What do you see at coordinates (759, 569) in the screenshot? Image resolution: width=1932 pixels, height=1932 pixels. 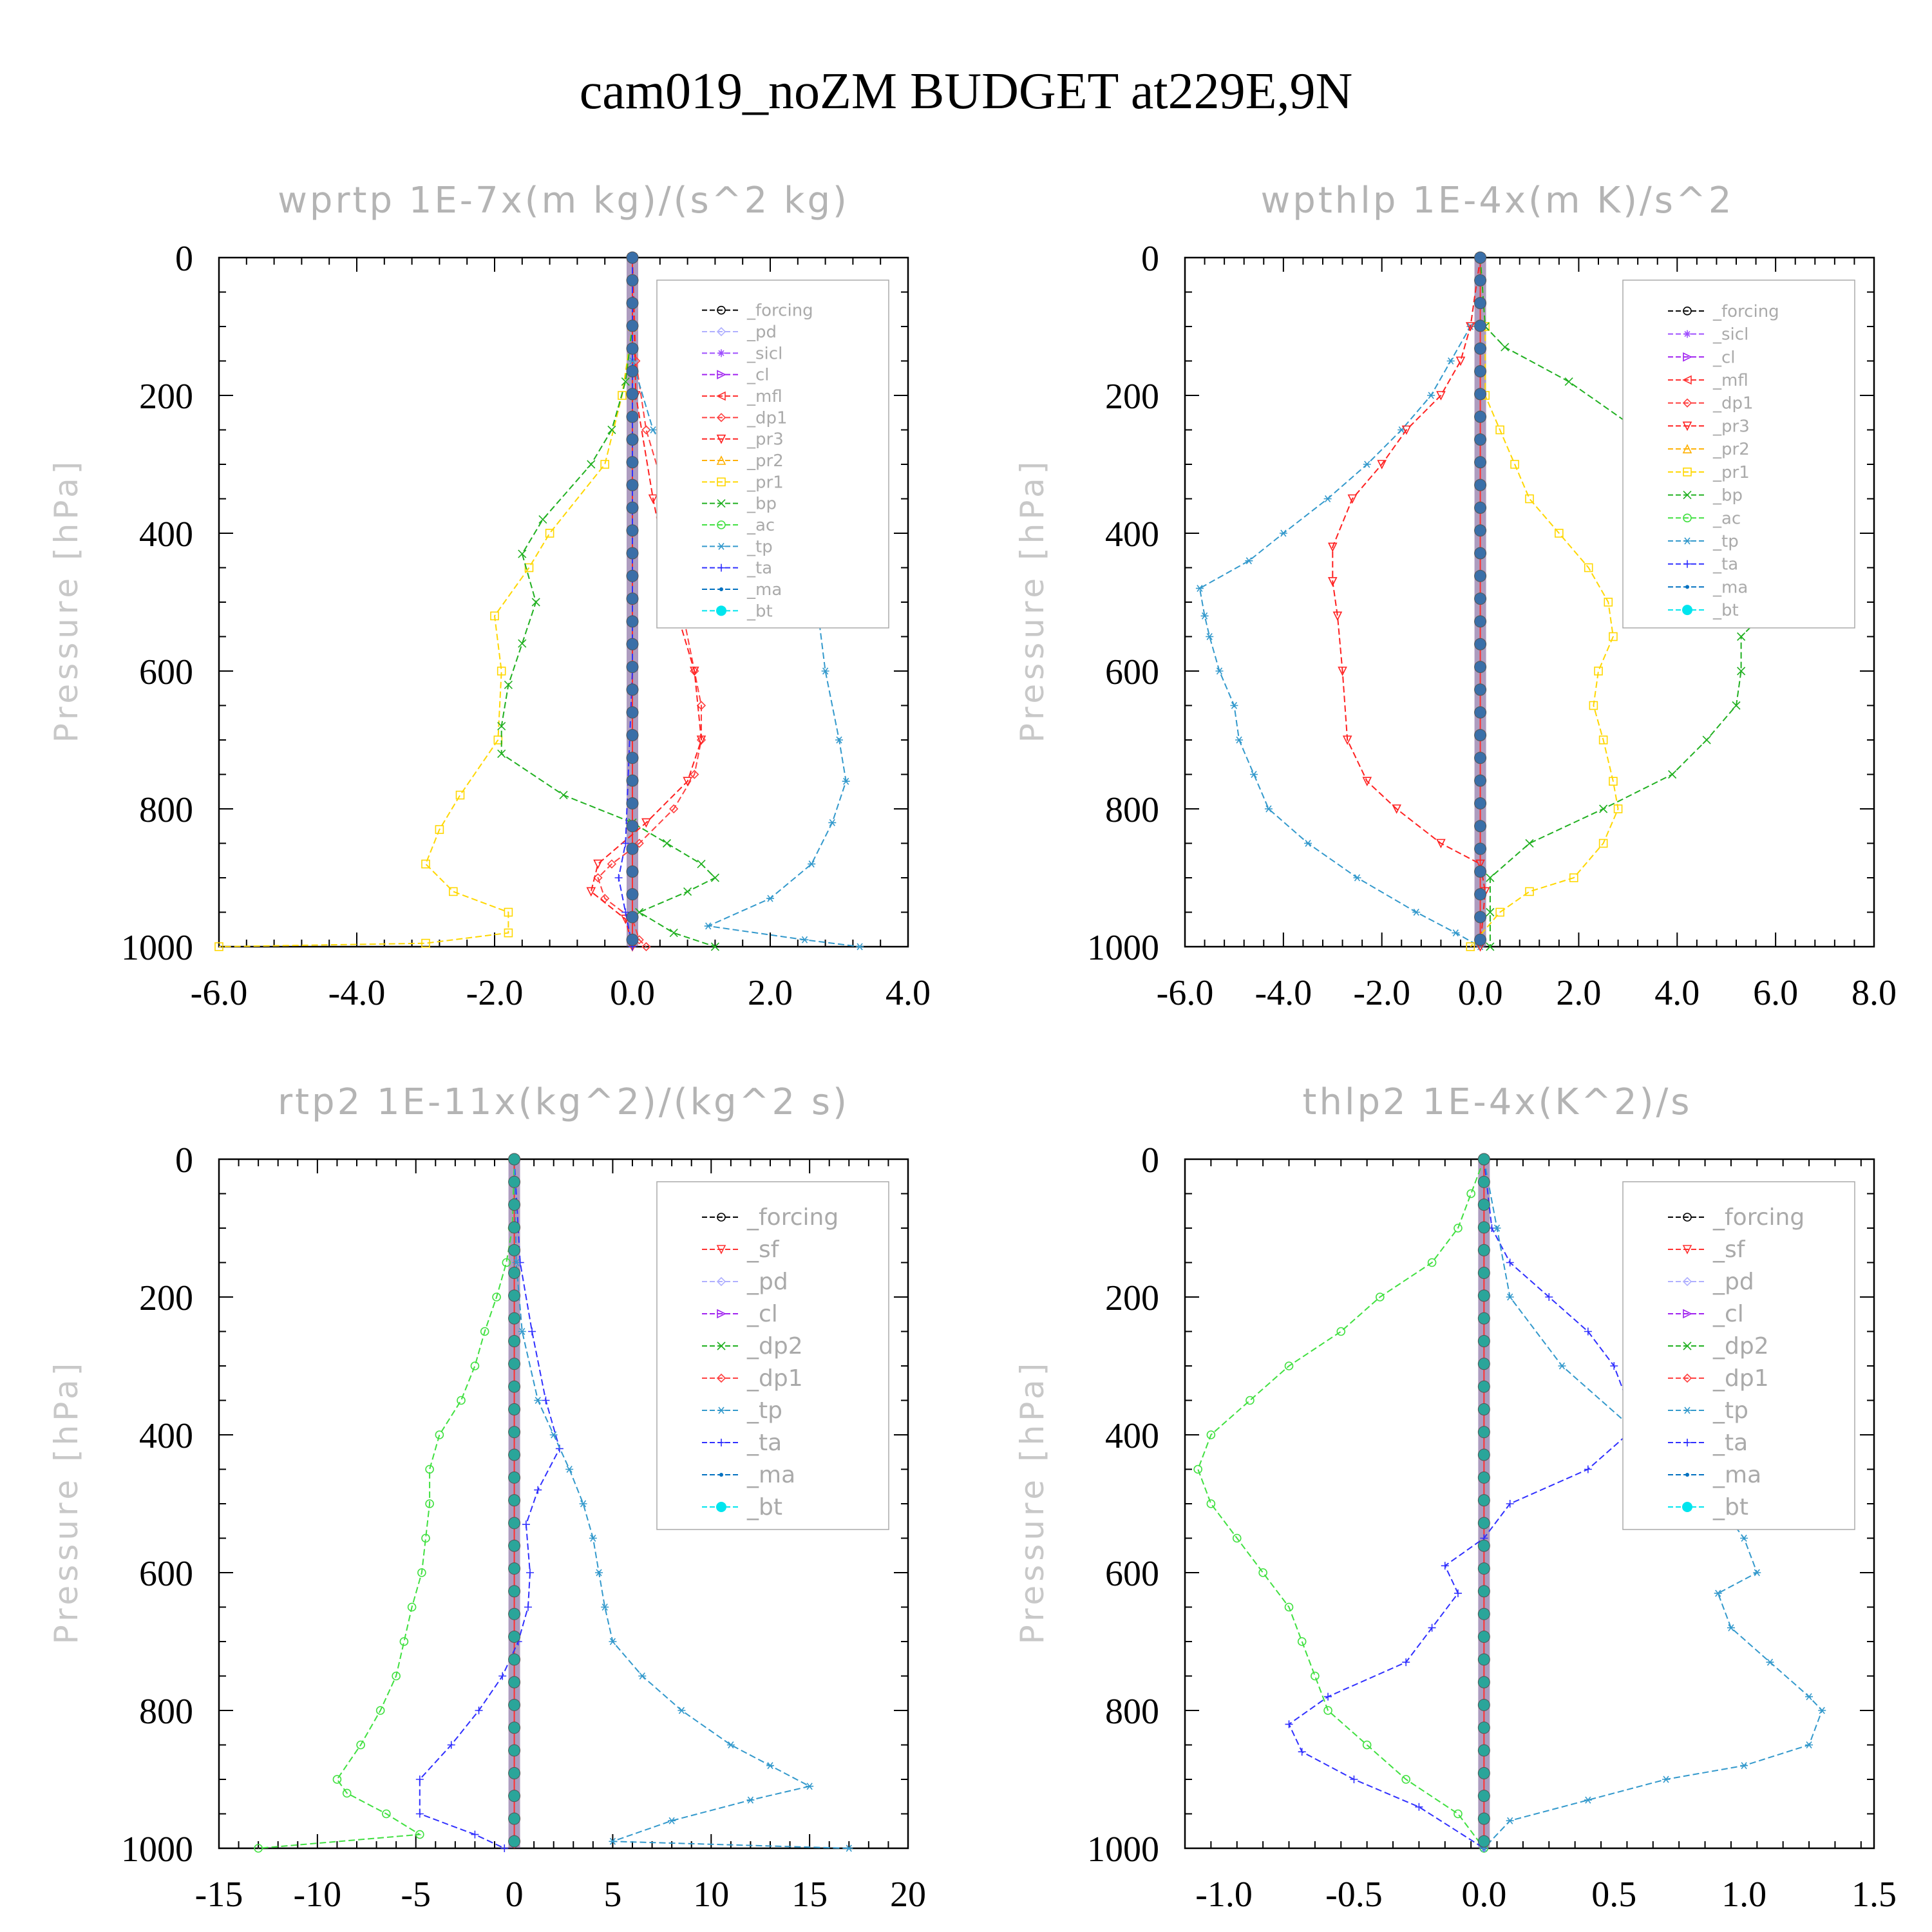 I see `legend-label: _ta` at bounding box center [759, 569].